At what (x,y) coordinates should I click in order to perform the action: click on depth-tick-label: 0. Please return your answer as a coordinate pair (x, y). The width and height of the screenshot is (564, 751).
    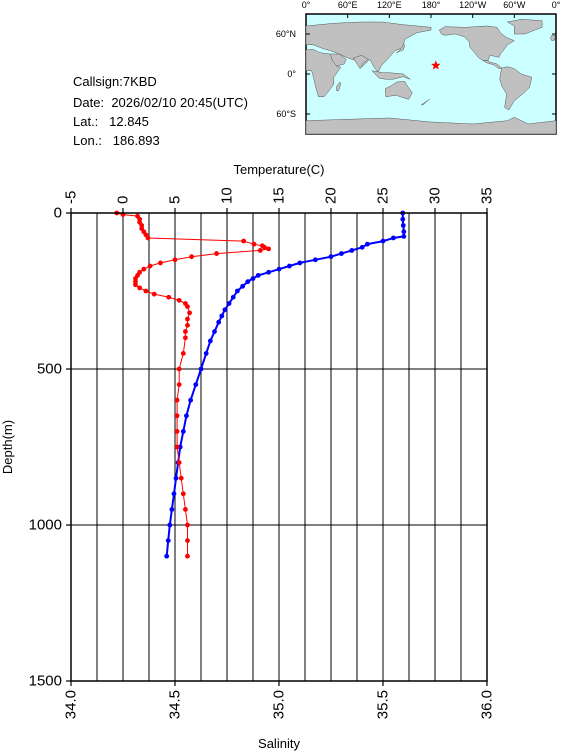
    Looking at the image, I should click on (58, 213).